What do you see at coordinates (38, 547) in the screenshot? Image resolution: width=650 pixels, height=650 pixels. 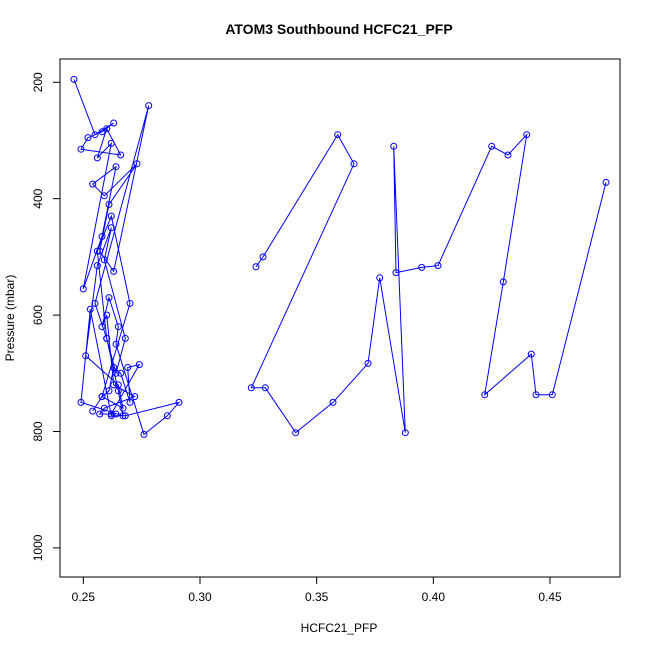 I see `y-tick-label: 1000` at bounding box center [38, 547].